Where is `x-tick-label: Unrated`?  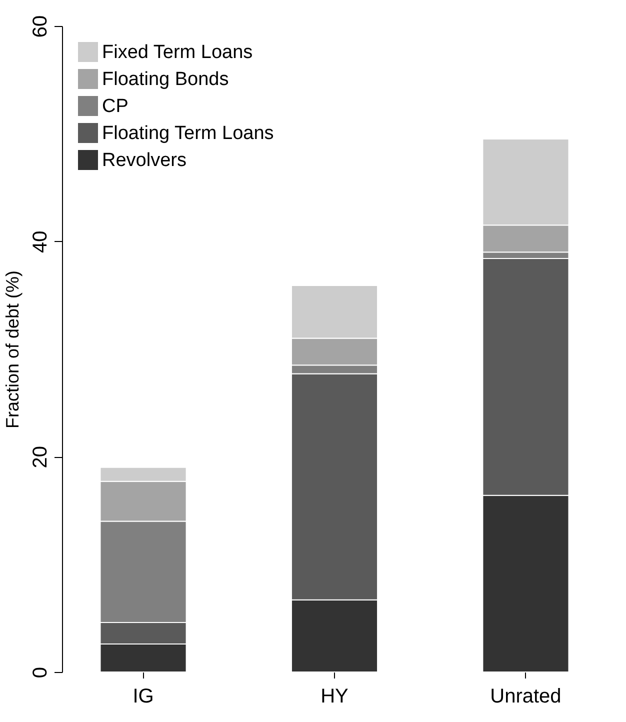 x-tick-label: Unrated is located at coordinates (526, 697).